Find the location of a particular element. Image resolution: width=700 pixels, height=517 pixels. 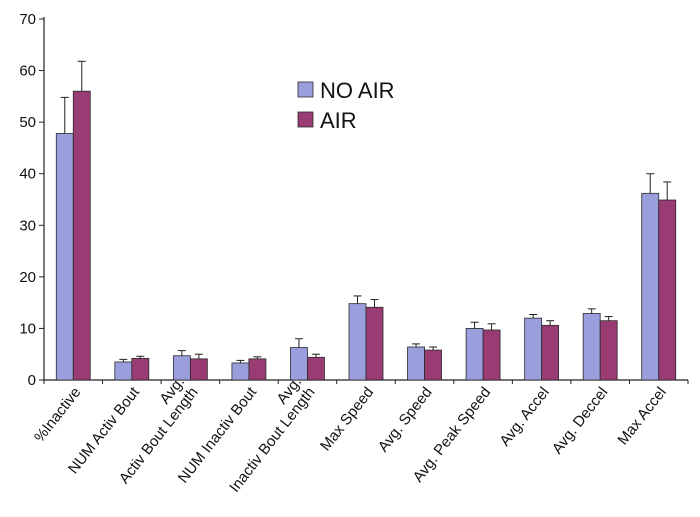

x-category-label-line: Avg. Deccel is located at coordinates (580, 420).